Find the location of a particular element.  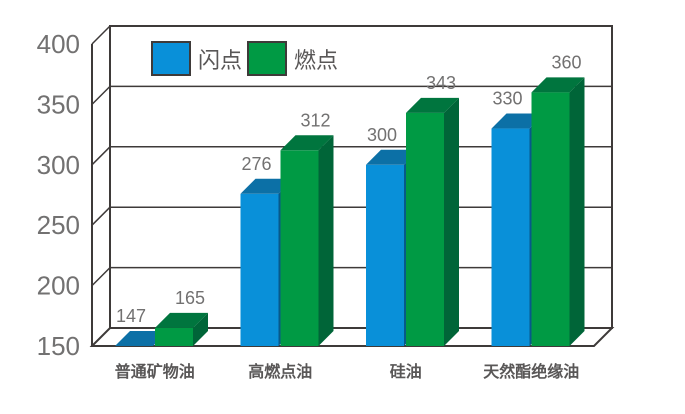

bar-series1-cat0: 165 is located at coordinates (181, 317).